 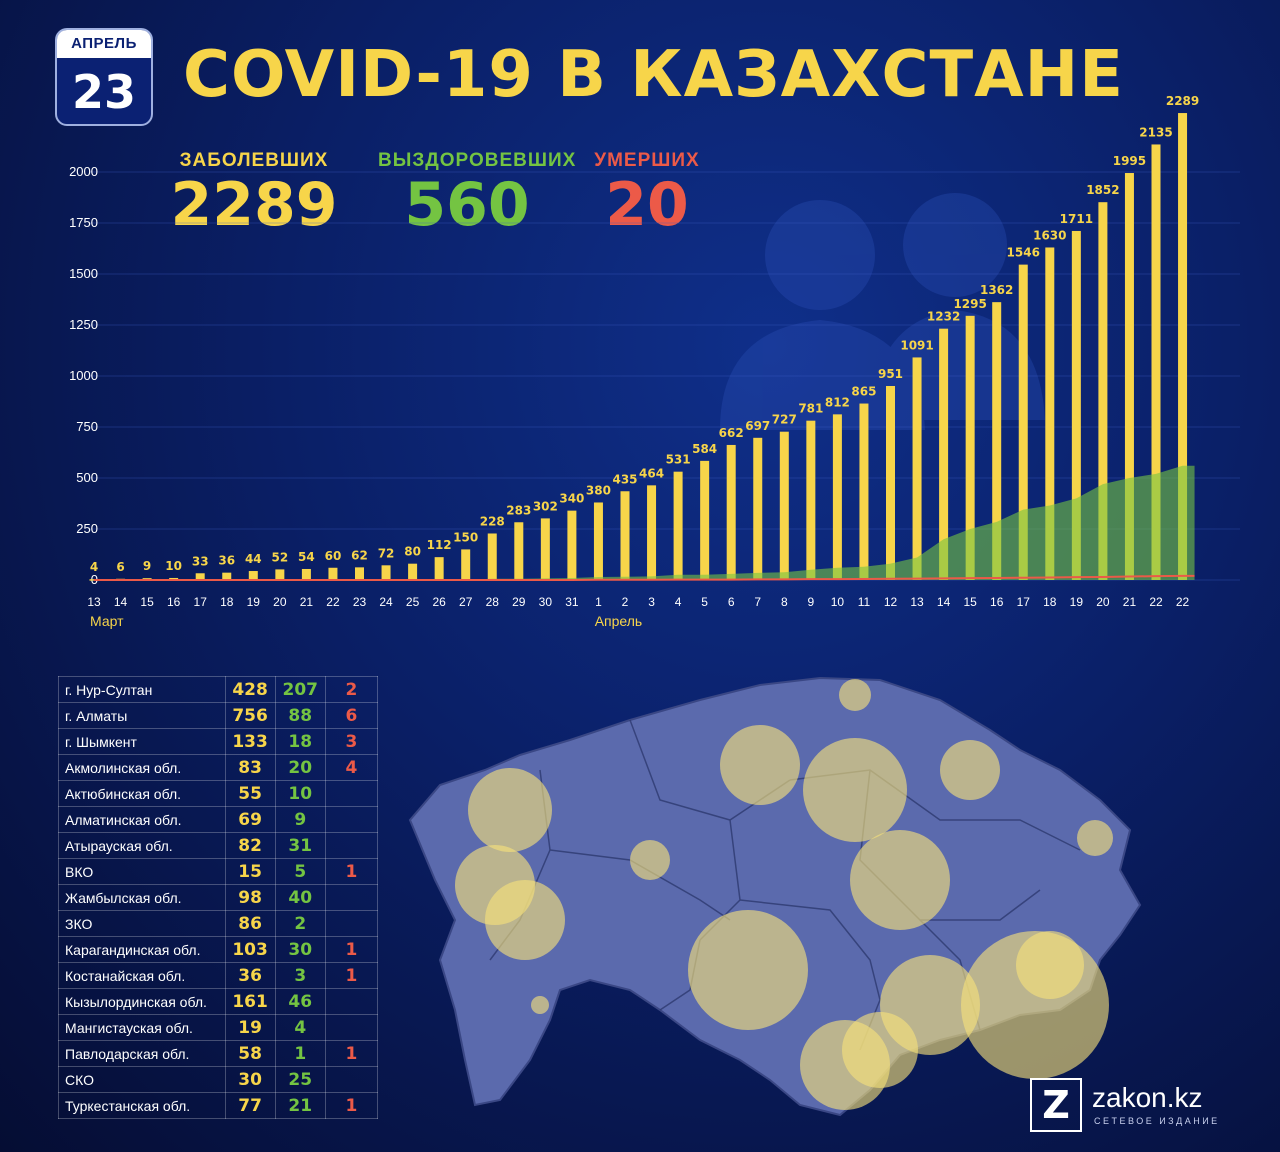 What do you see at coordinates (518, 510) in the screenshot?
I see `bar-value-label: 283` at bounding box center [518, 510].